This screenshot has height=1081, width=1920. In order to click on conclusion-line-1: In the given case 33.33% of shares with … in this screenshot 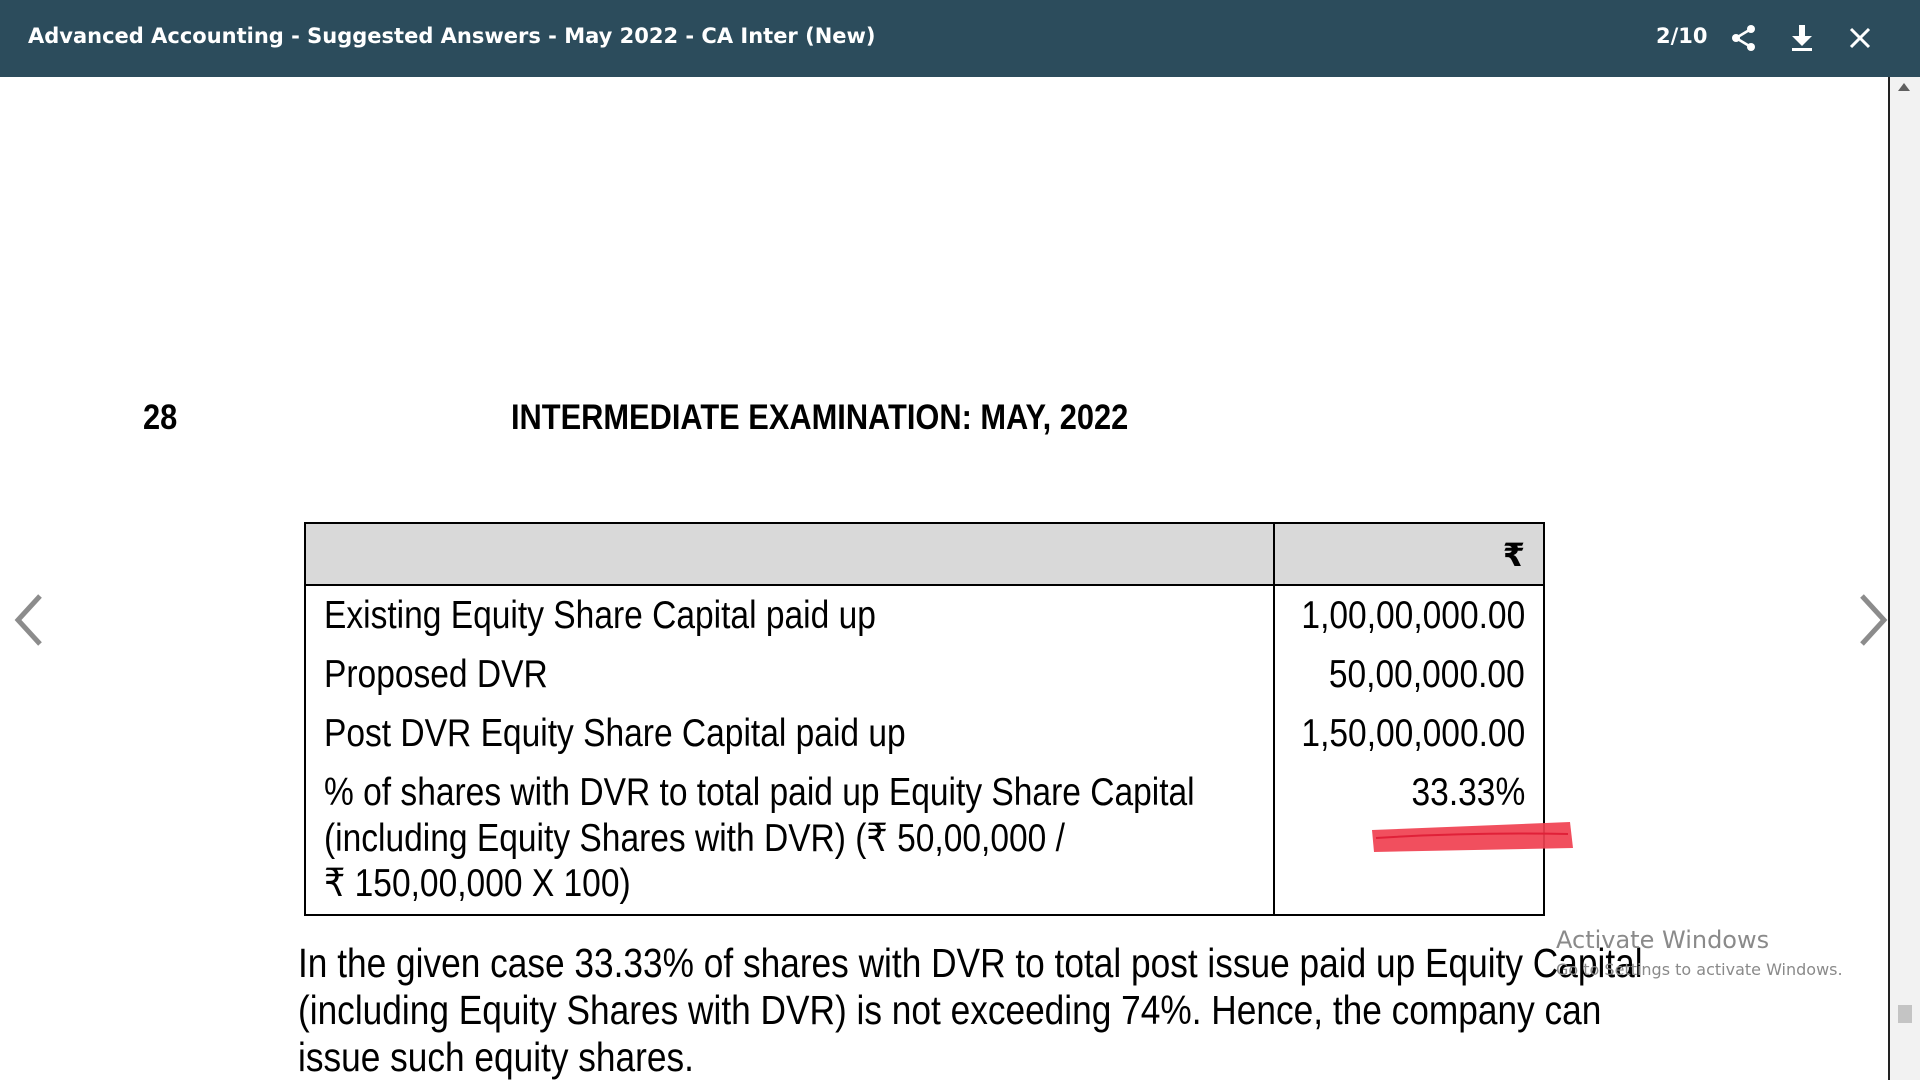, I will do `click(970, 963)`.